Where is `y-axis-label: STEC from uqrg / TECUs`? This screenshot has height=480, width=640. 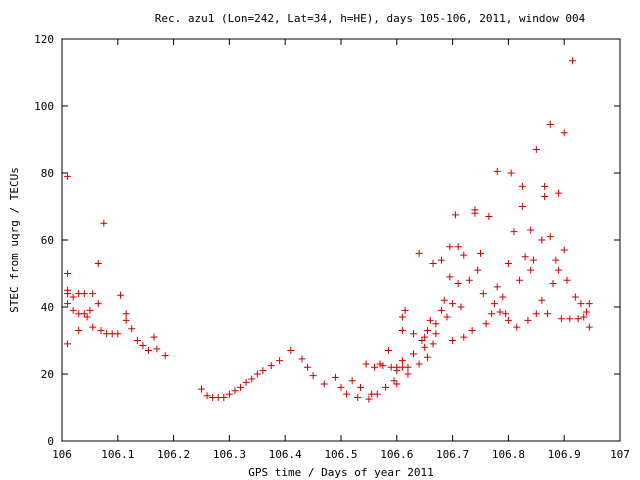
y-axis-label: STEC from uqrg / TECUs is located at coordinates (14, 240).